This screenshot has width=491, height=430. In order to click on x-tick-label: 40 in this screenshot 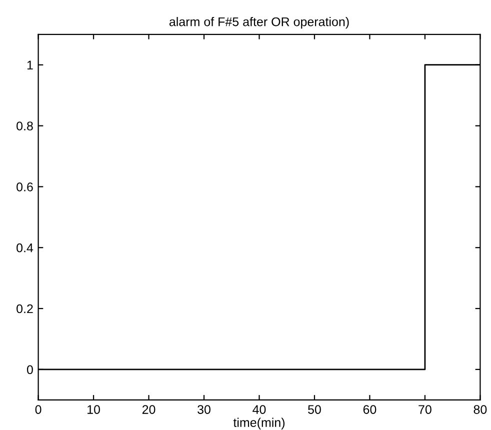, I will do `click(259, 409)`.